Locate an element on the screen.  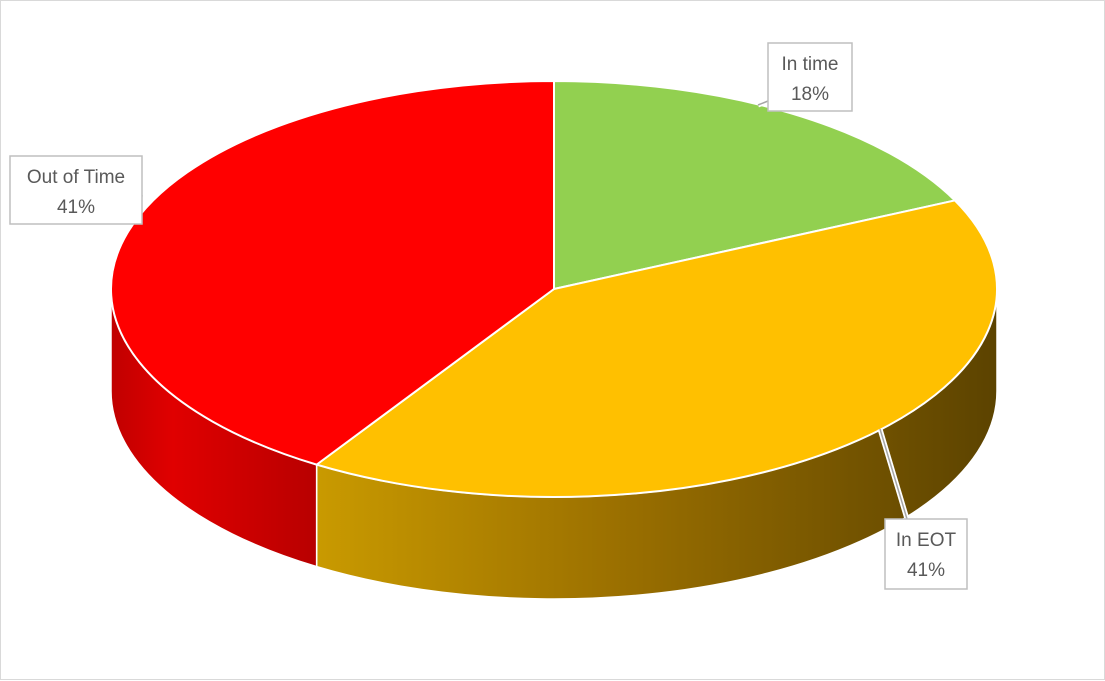
data-label-box-in-time is located at coordinates (810, 77).